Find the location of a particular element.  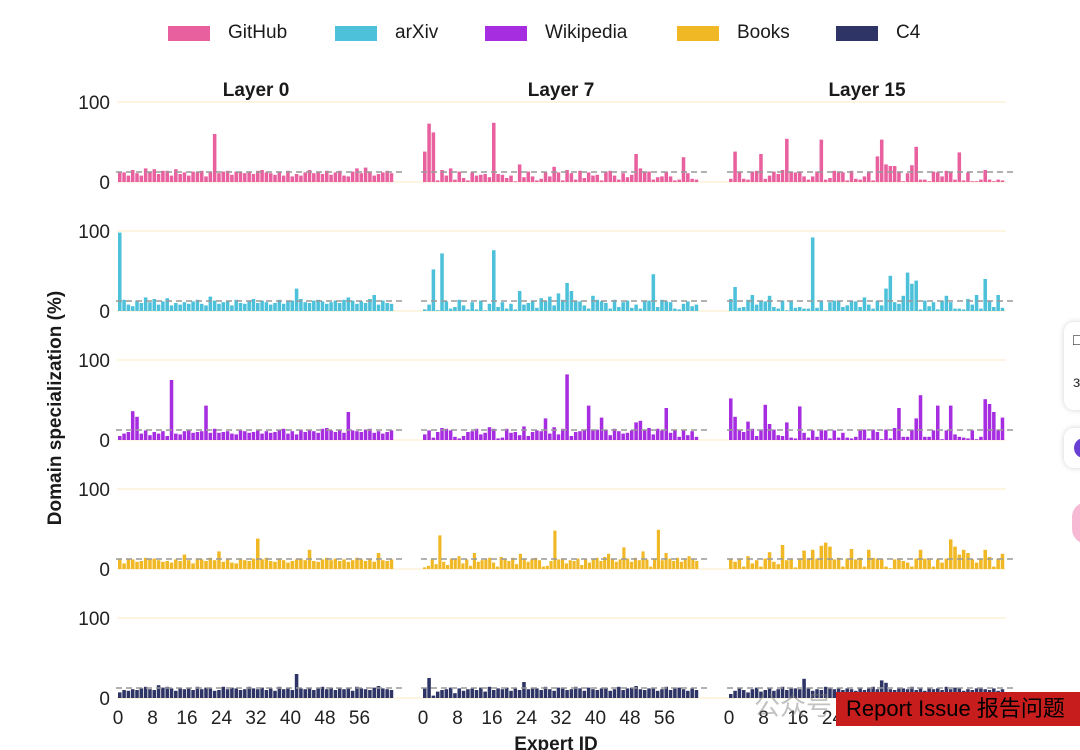

side-panel-card: □ з is located at coordinates (1072, 366).